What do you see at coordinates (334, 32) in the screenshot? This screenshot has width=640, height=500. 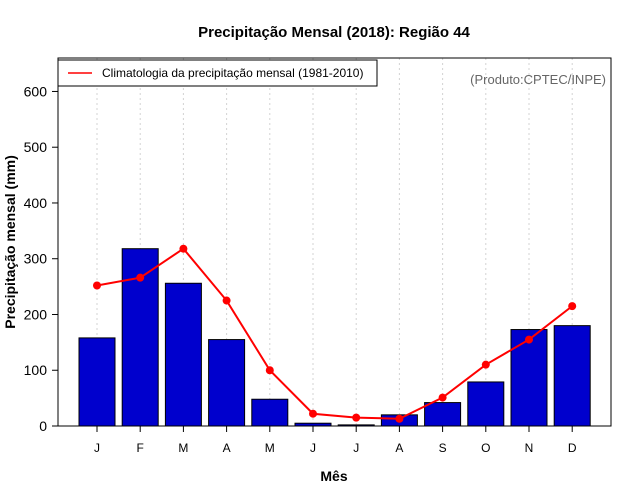 I see `chart-title: Precipitação Mensal (2018): Região 44` at bounding box center [334, 32].